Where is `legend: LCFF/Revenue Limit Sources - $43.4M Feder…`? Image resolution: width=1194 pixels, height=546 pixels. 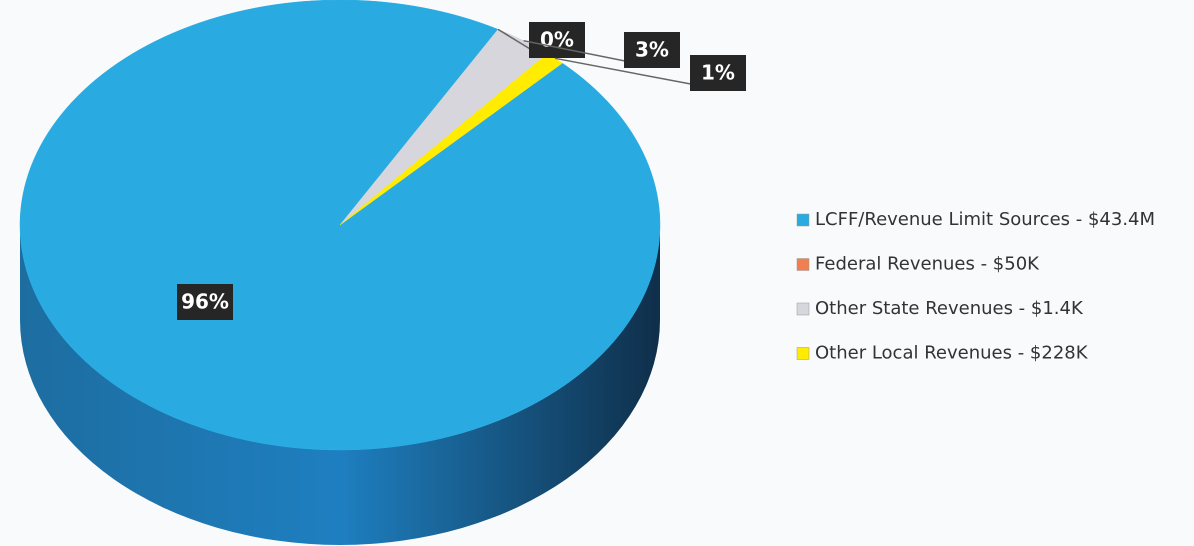
legend: LCFF/Revenue Limit Sources - $43.4M Feder… is located at coordinates (975, 286).